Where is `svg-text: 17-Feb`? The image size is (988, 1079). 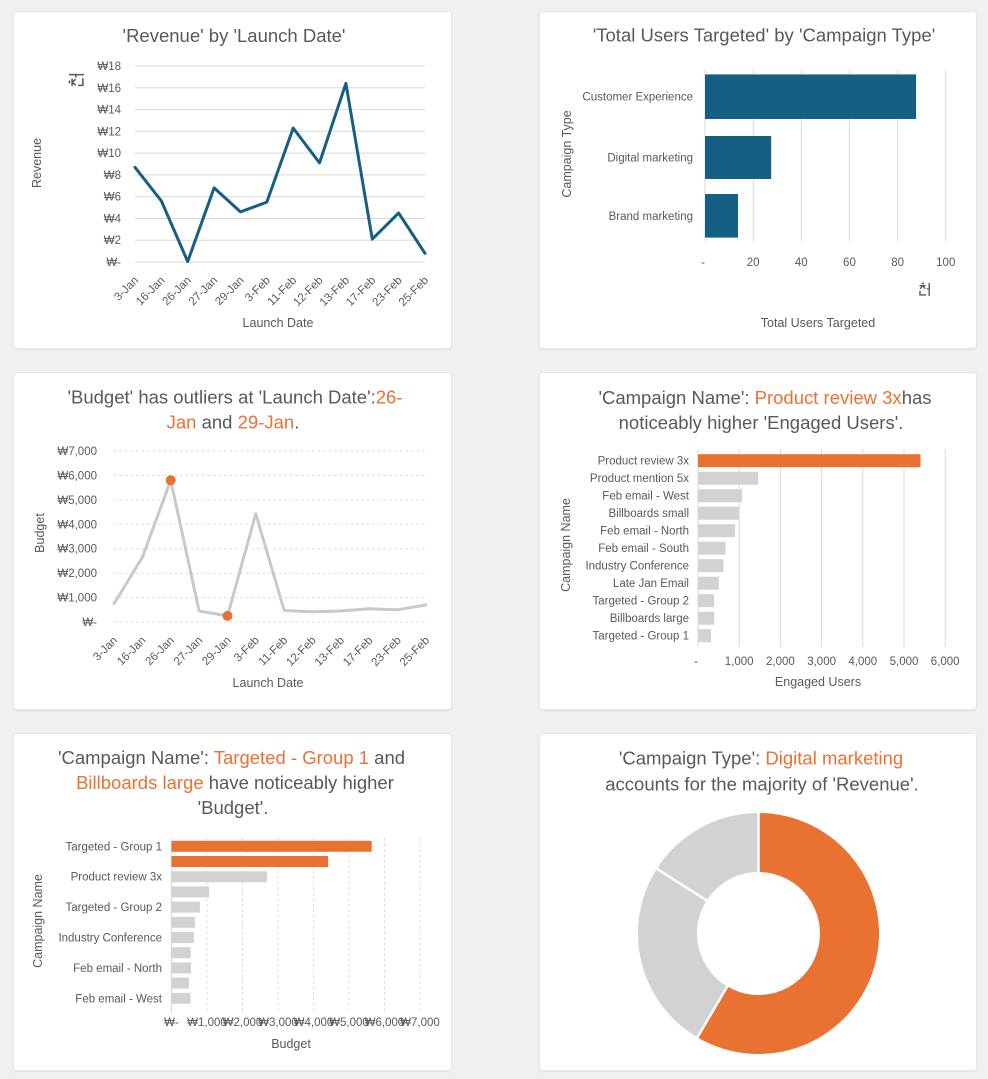
svg-text: 17-Feb is located at coordinates (358, 652).